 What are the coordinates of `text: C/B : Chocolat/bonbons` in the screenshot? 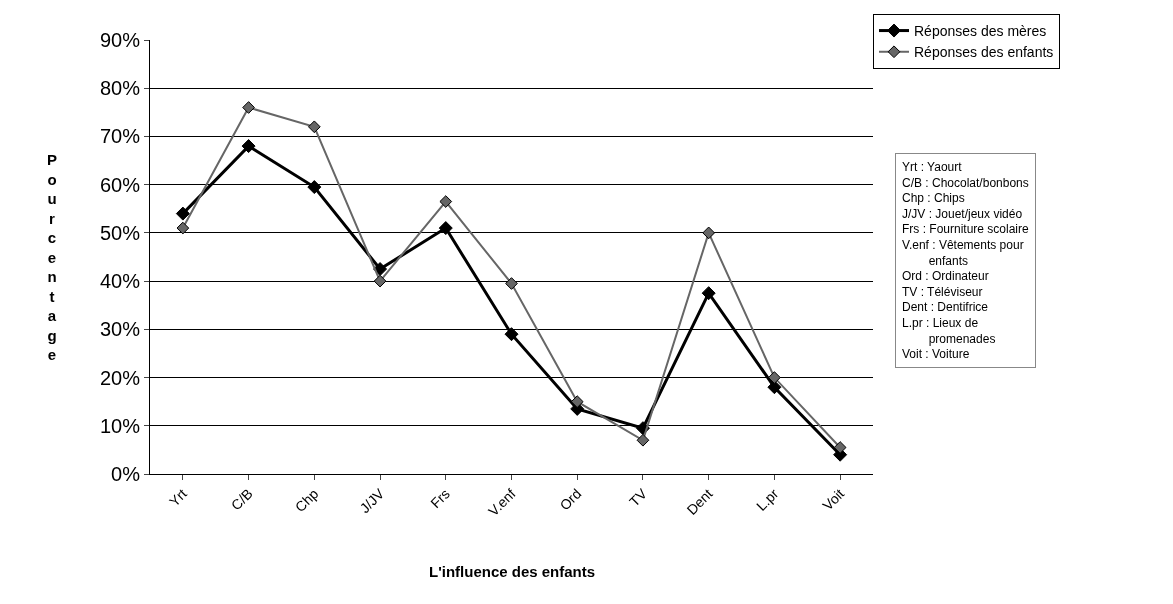 It's located at (965, 182).